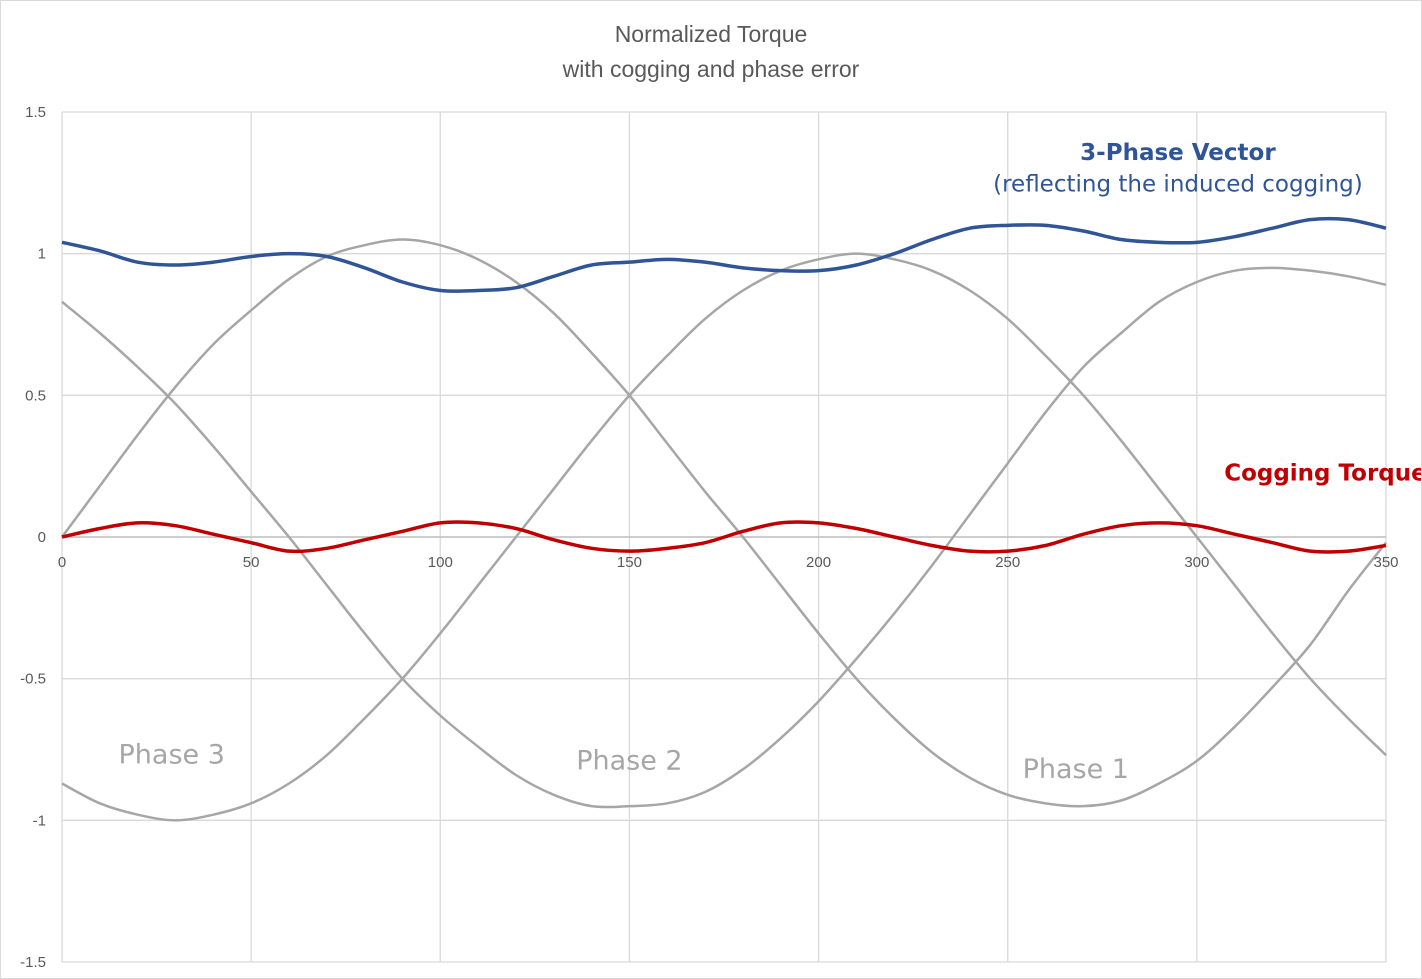 This screenshot has width=1422, height=979. Describe the element at coordinates (39, 820) in the screenshot. I see `y-tick-label: -1` at that location.